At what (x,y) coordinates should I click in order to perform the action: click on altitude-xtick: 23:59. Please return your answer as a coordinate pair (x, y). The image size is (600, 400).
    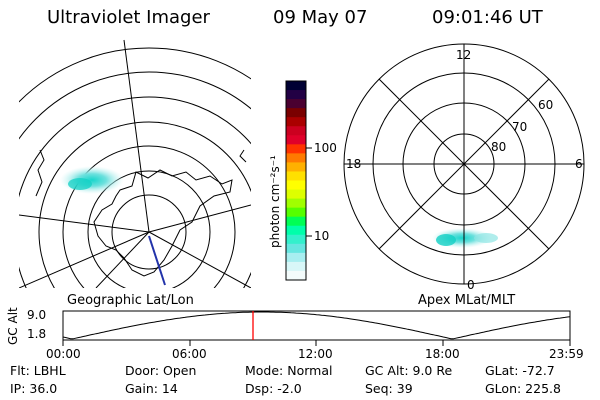
    Looking at the image, I should click on (566, 354).